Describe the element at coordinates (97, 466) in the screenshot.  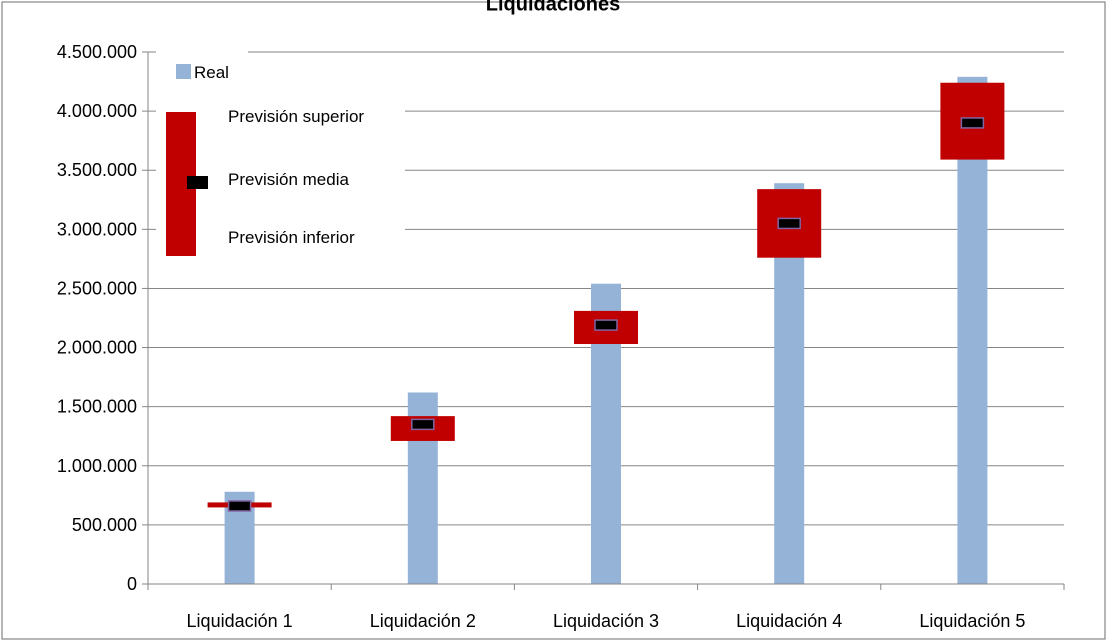
I see `y-tick-label: 1.000.000` at that location.